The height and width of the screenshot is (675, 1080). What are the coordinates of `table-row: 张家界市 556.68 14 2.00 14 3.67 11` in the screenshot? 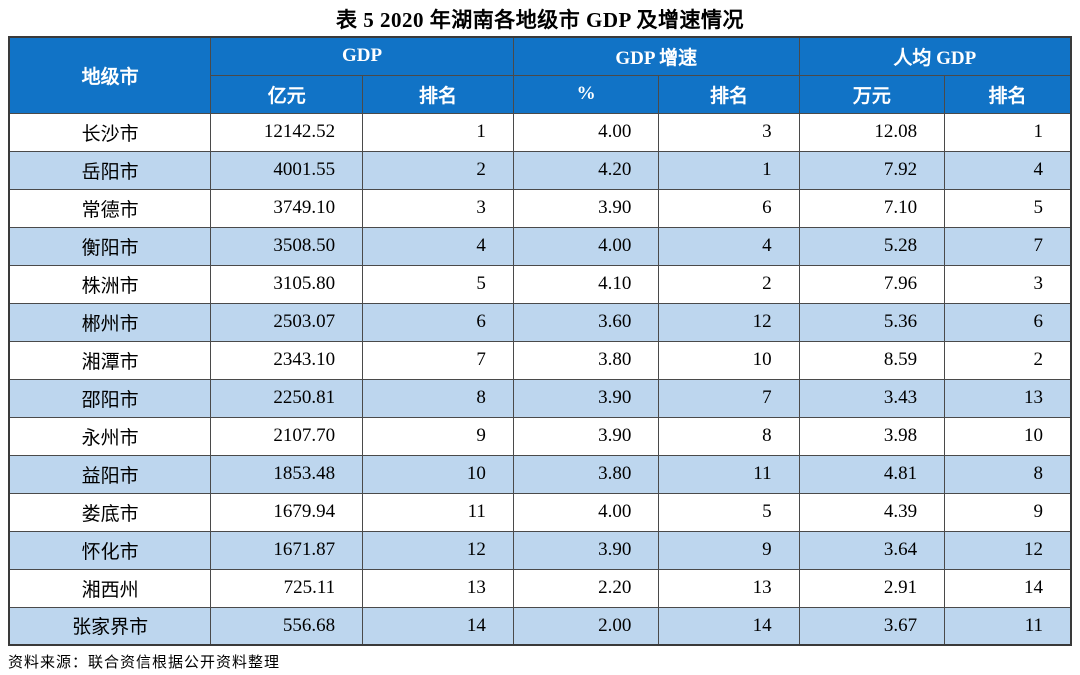 It's located at (540, 626).